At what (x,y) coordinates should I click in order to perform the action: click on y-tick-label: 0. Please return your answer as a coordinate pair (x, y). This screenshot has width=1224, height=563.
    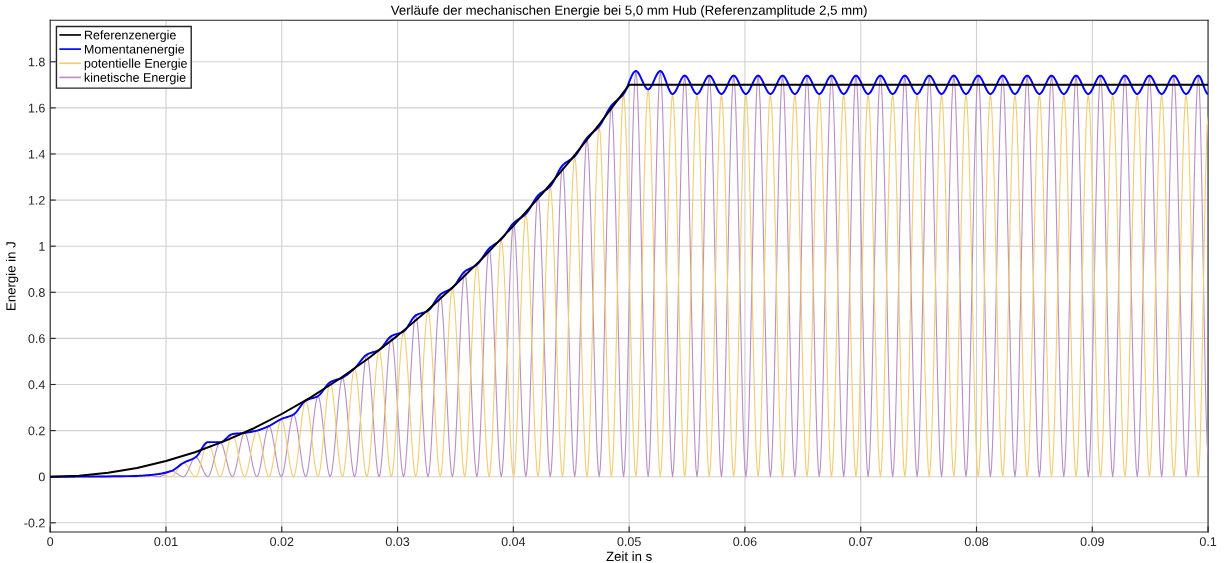
    Looking at the image, I should click on (41, 477).